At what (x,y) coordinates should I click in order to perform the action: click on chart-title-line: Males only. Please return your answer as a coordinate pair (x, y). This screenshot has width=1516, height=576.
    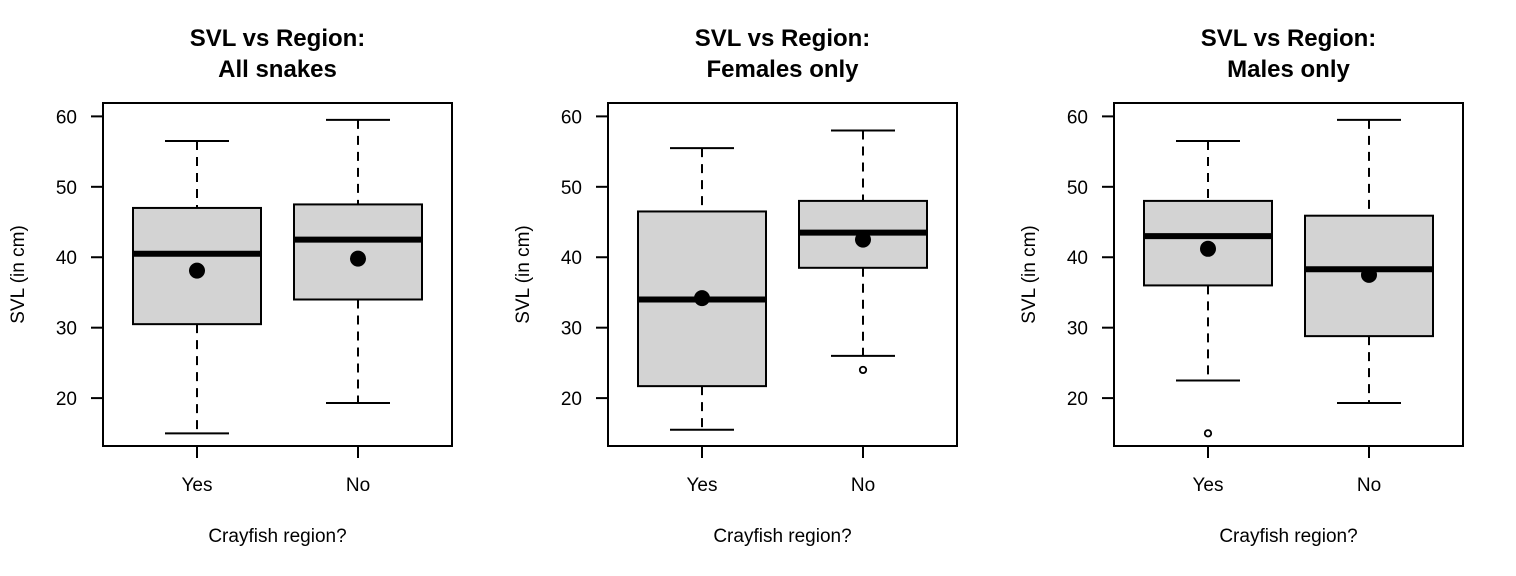
    Looking at the image, I should click on (1288, 69).